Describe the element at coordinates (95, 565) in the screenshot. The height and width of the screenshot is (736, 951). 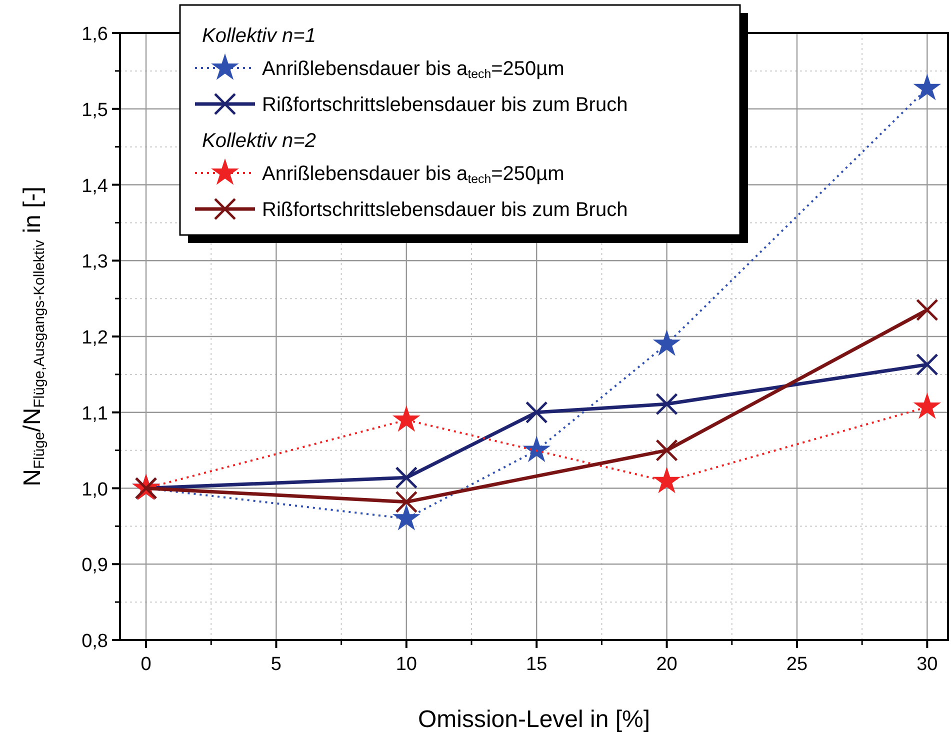
I see `y-tick-label: 0,9` at that location.